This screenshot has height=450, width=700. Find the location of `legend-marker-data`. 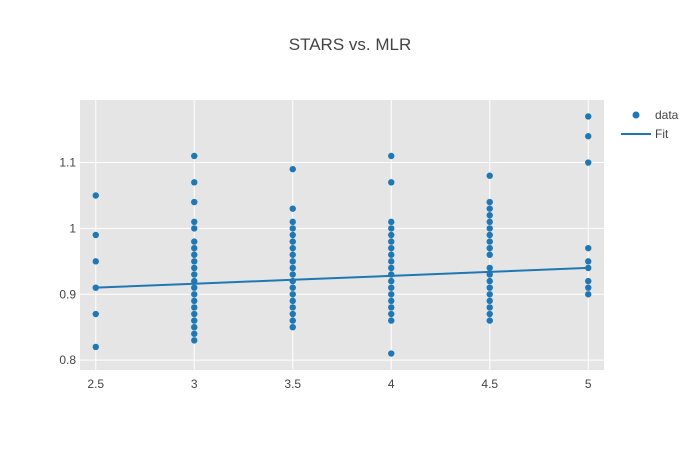

legend-marker-data is located at coordinates (636, 115).